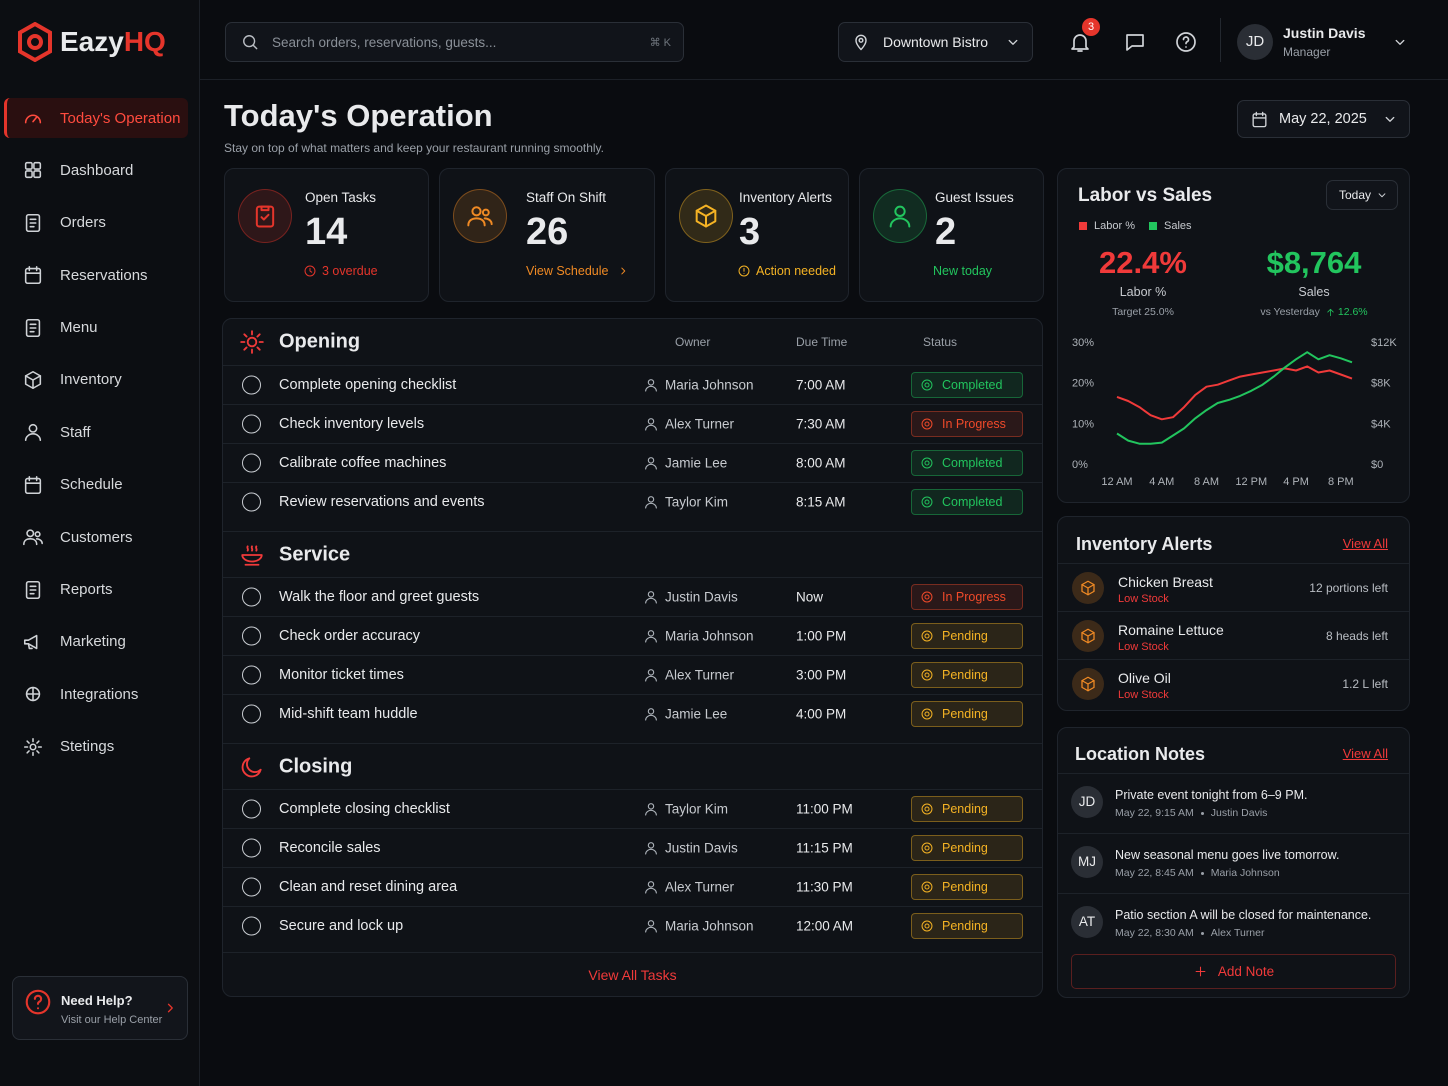 The width and height of the screenshot is (1448, 1086). What do you see at coordinates (1161, 482) in the screenshot?
I see `x-tick-label: 4 AM` at bounding box center [1161, 482].